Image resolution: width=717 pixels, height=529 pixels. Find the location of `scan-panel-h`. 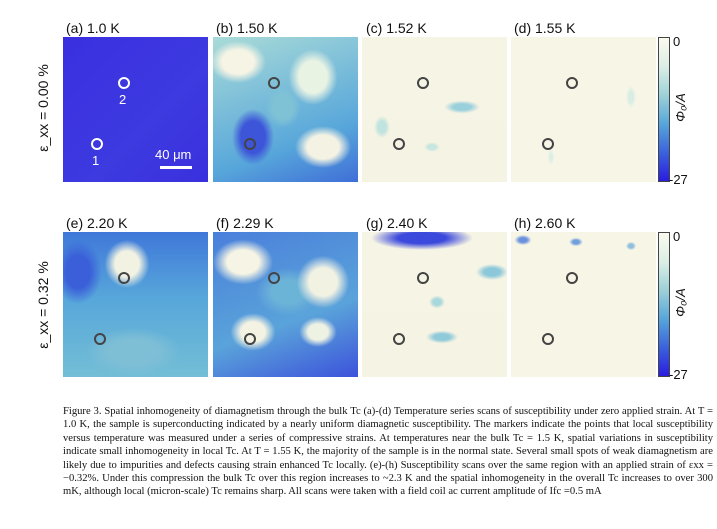

scan-panel-h is located at coordinates (583, 304).